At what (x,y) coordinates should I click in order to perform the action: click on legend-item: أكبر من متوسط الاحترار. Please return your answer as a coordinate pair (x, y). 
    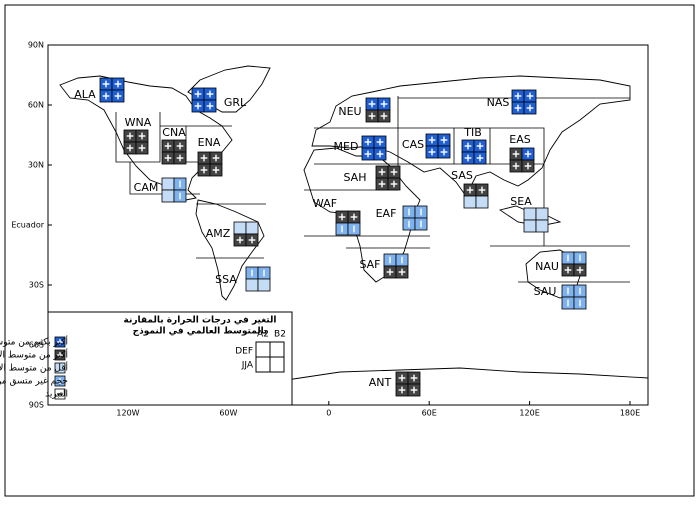
    Looking at the image, I should click on (34, 355).